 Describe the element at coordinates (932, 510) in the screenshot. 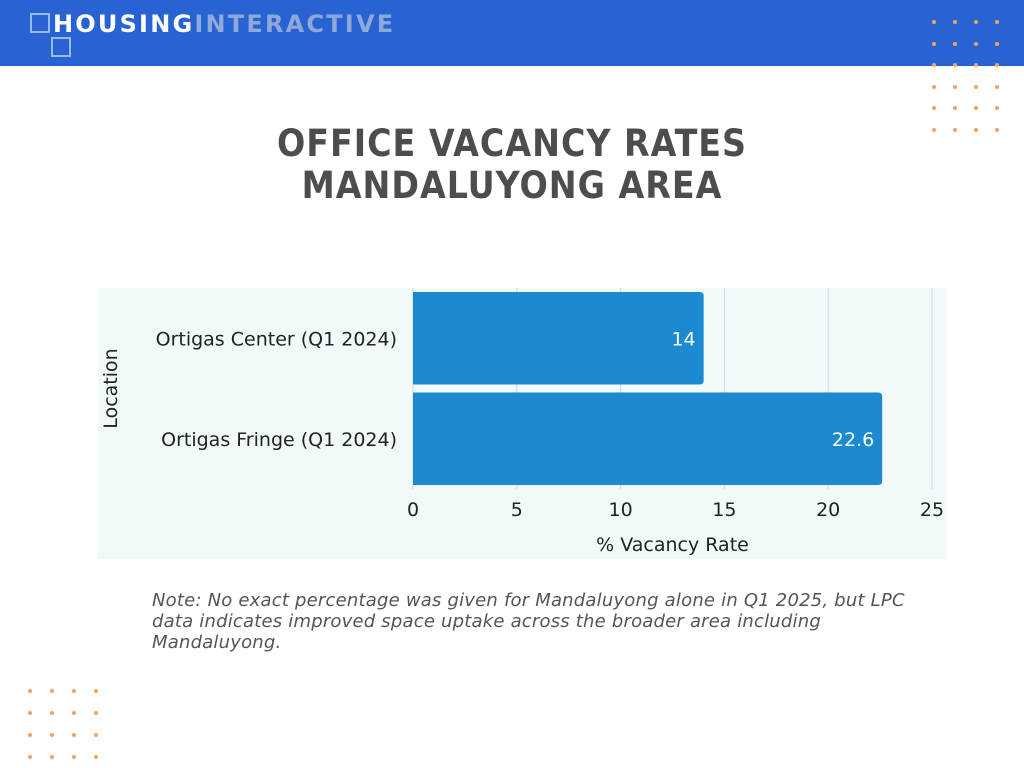

I see `x-tick-label: 25` at that location.